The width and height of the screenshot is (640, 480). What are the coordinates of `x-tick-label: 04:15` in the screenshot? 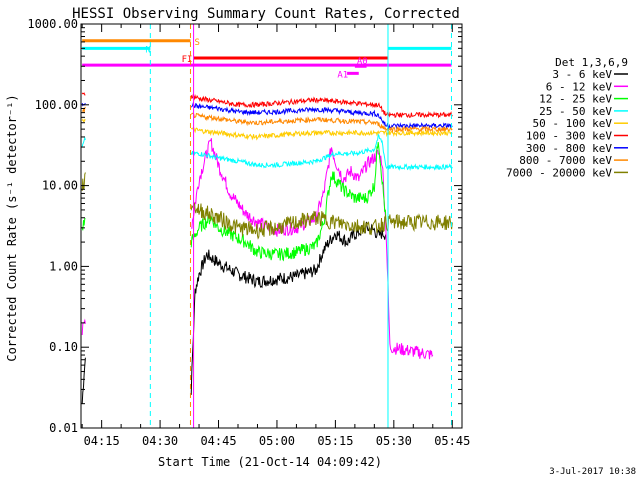 It's located at (102, 441).